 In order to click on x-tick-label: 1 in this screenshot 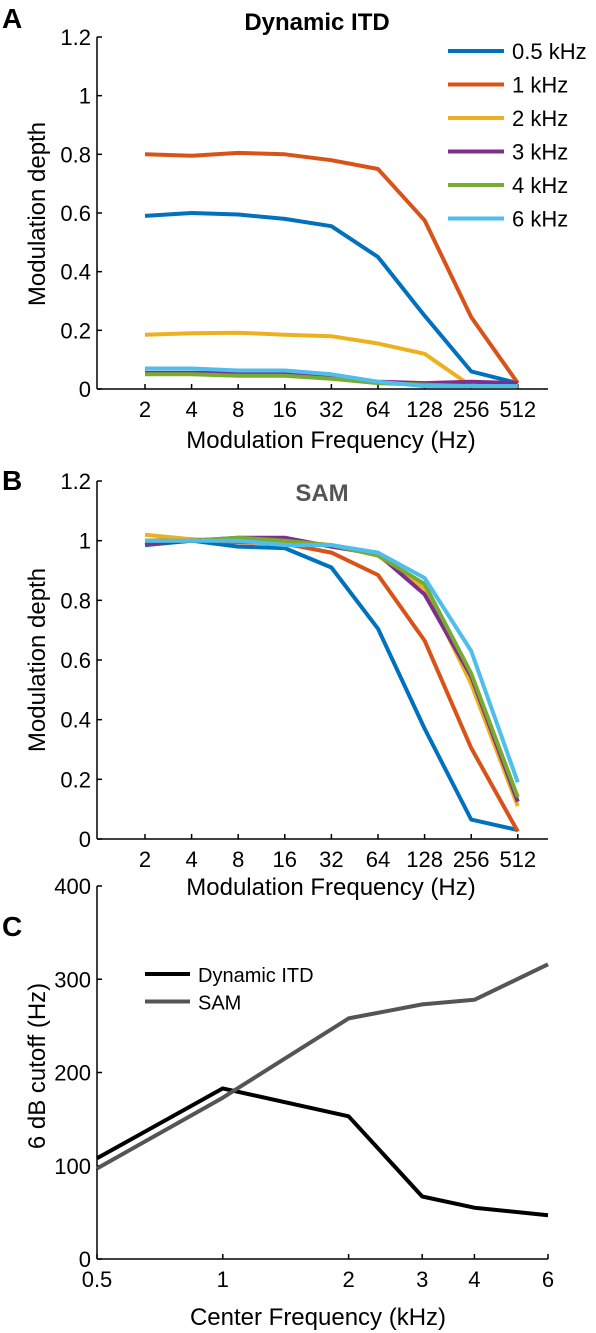, I will do `click(223, 1279)`.